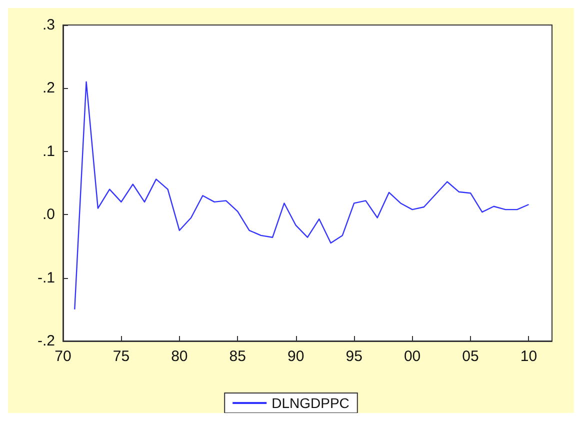  What do you see at coordinates (412, 356) in the screenshot?
I see `x-tick-label: 00` at bounding box center [412, 356].